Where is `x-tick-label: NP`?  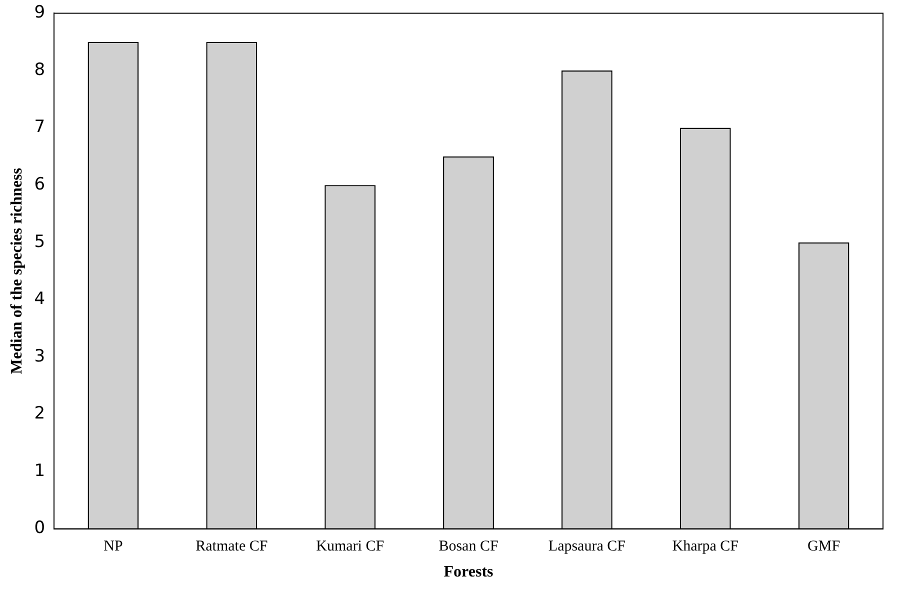 x-tick-label: NP is located at coordinates (113, 546).